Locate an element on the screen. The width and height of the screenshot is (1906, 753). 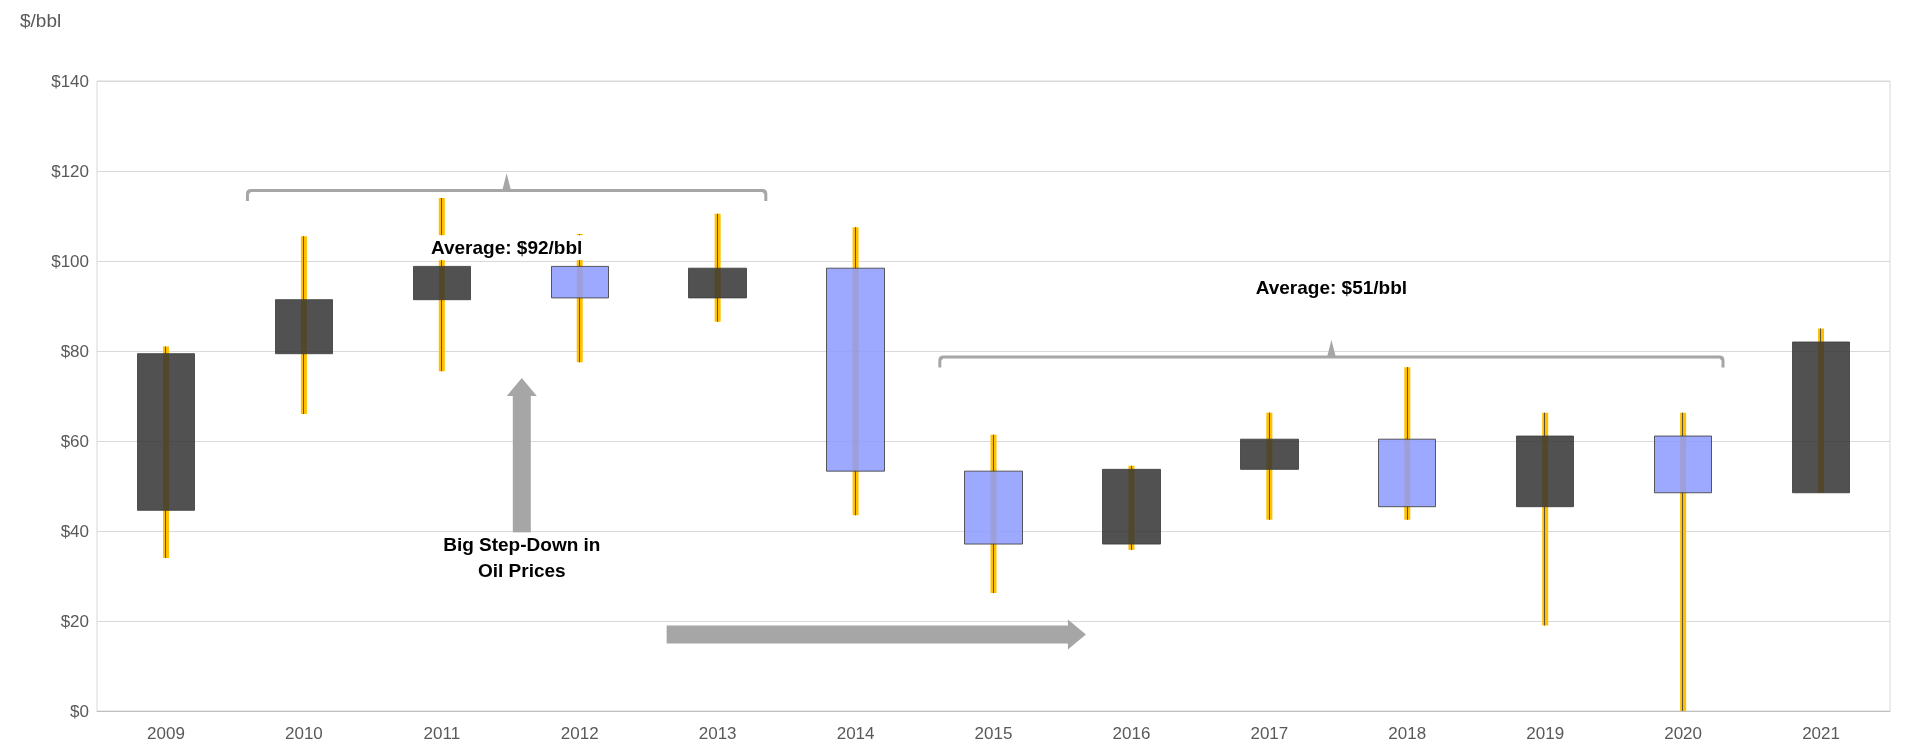
annotation: Average: $51/bbl is located at coordinates (1331, 288).